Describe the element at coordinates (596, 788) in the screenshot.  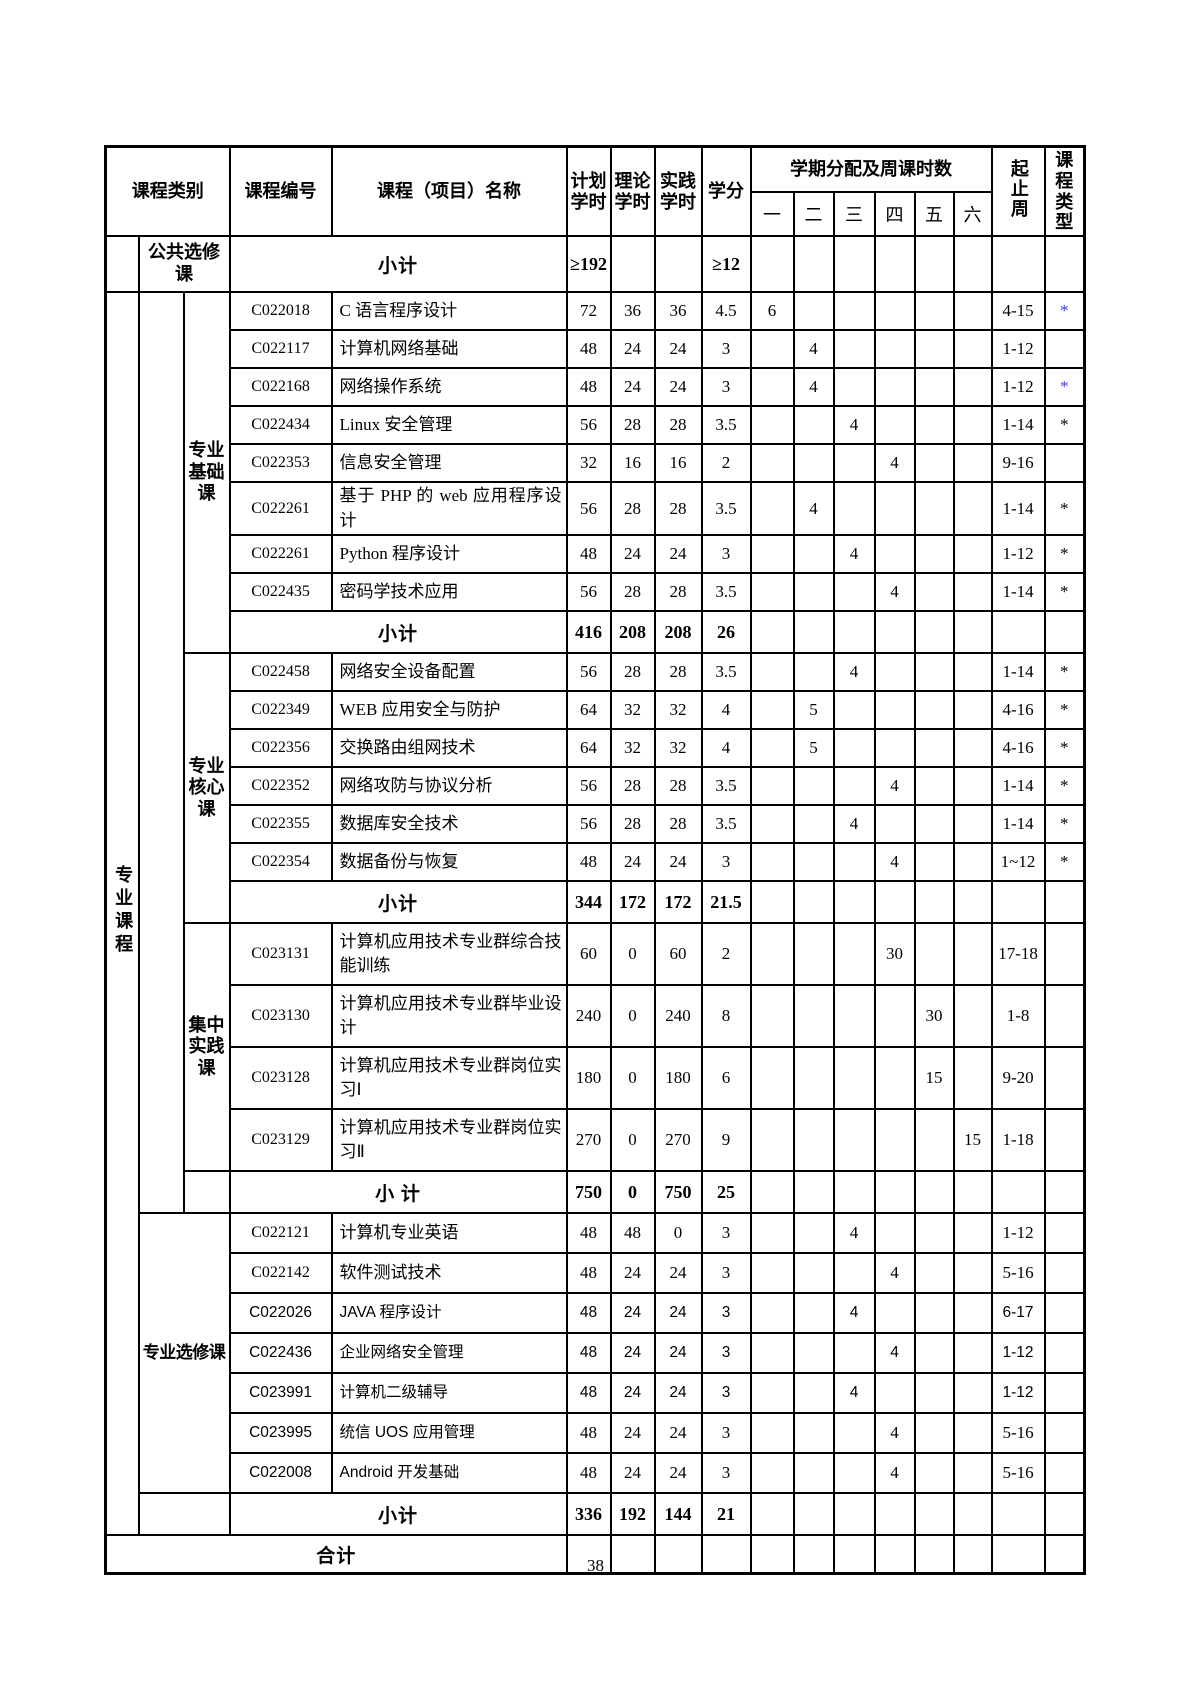
I see `course-row: 专业核心课 C022458 网络安全设备配置 56 28 28 3.5 4 1-14 *` at that location.